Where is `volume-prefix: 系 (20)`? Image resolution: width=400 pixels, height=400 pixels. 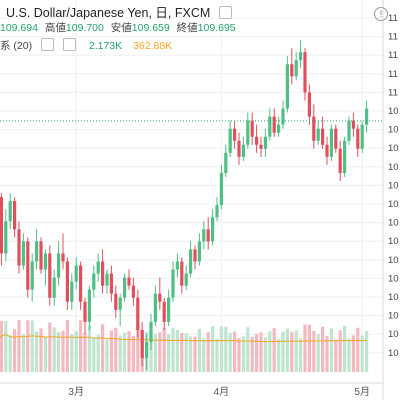 volume-prefix: 系 (20) is located at coordinates (16, 46).